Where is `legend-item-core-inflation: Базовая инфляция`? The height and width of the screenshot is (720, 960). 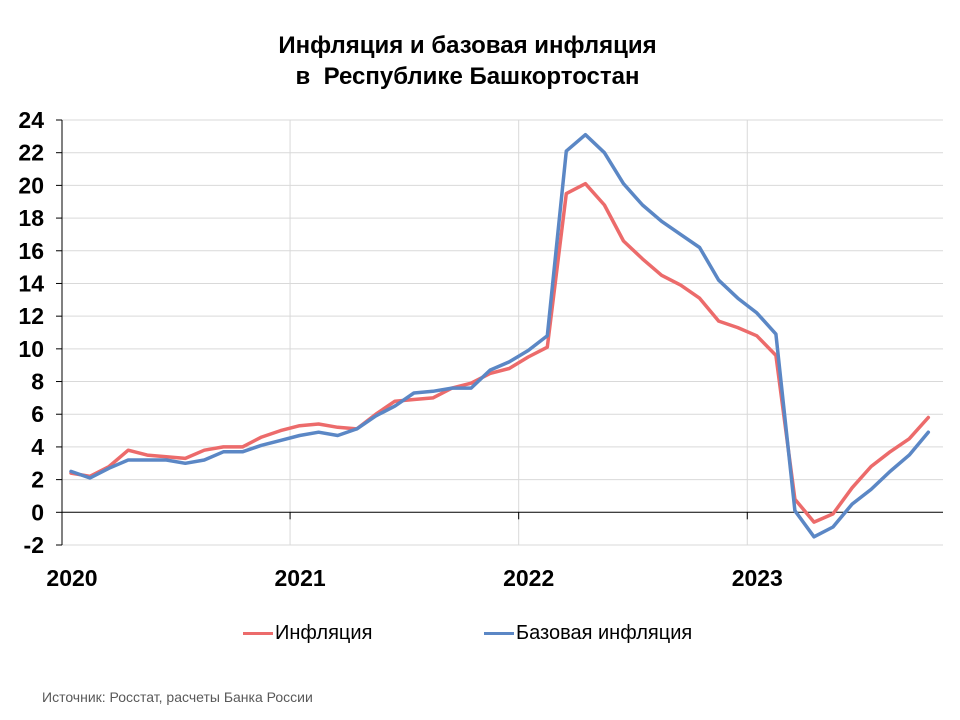 legend-item-core-inflation: Базовая инфляция is located at coordinates (588, 633).